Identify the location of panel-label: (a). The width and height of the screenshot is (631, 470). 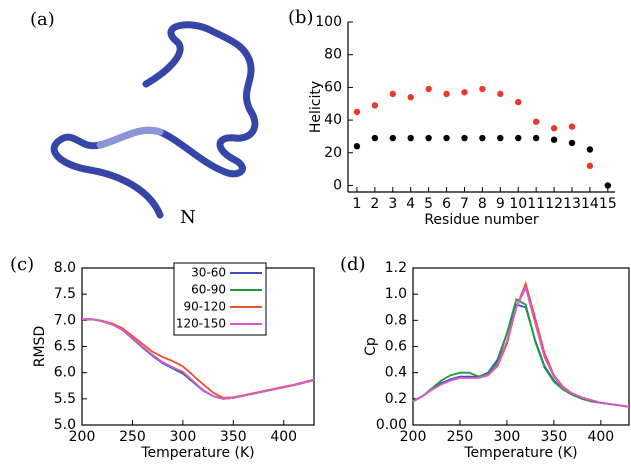
(42, 19).